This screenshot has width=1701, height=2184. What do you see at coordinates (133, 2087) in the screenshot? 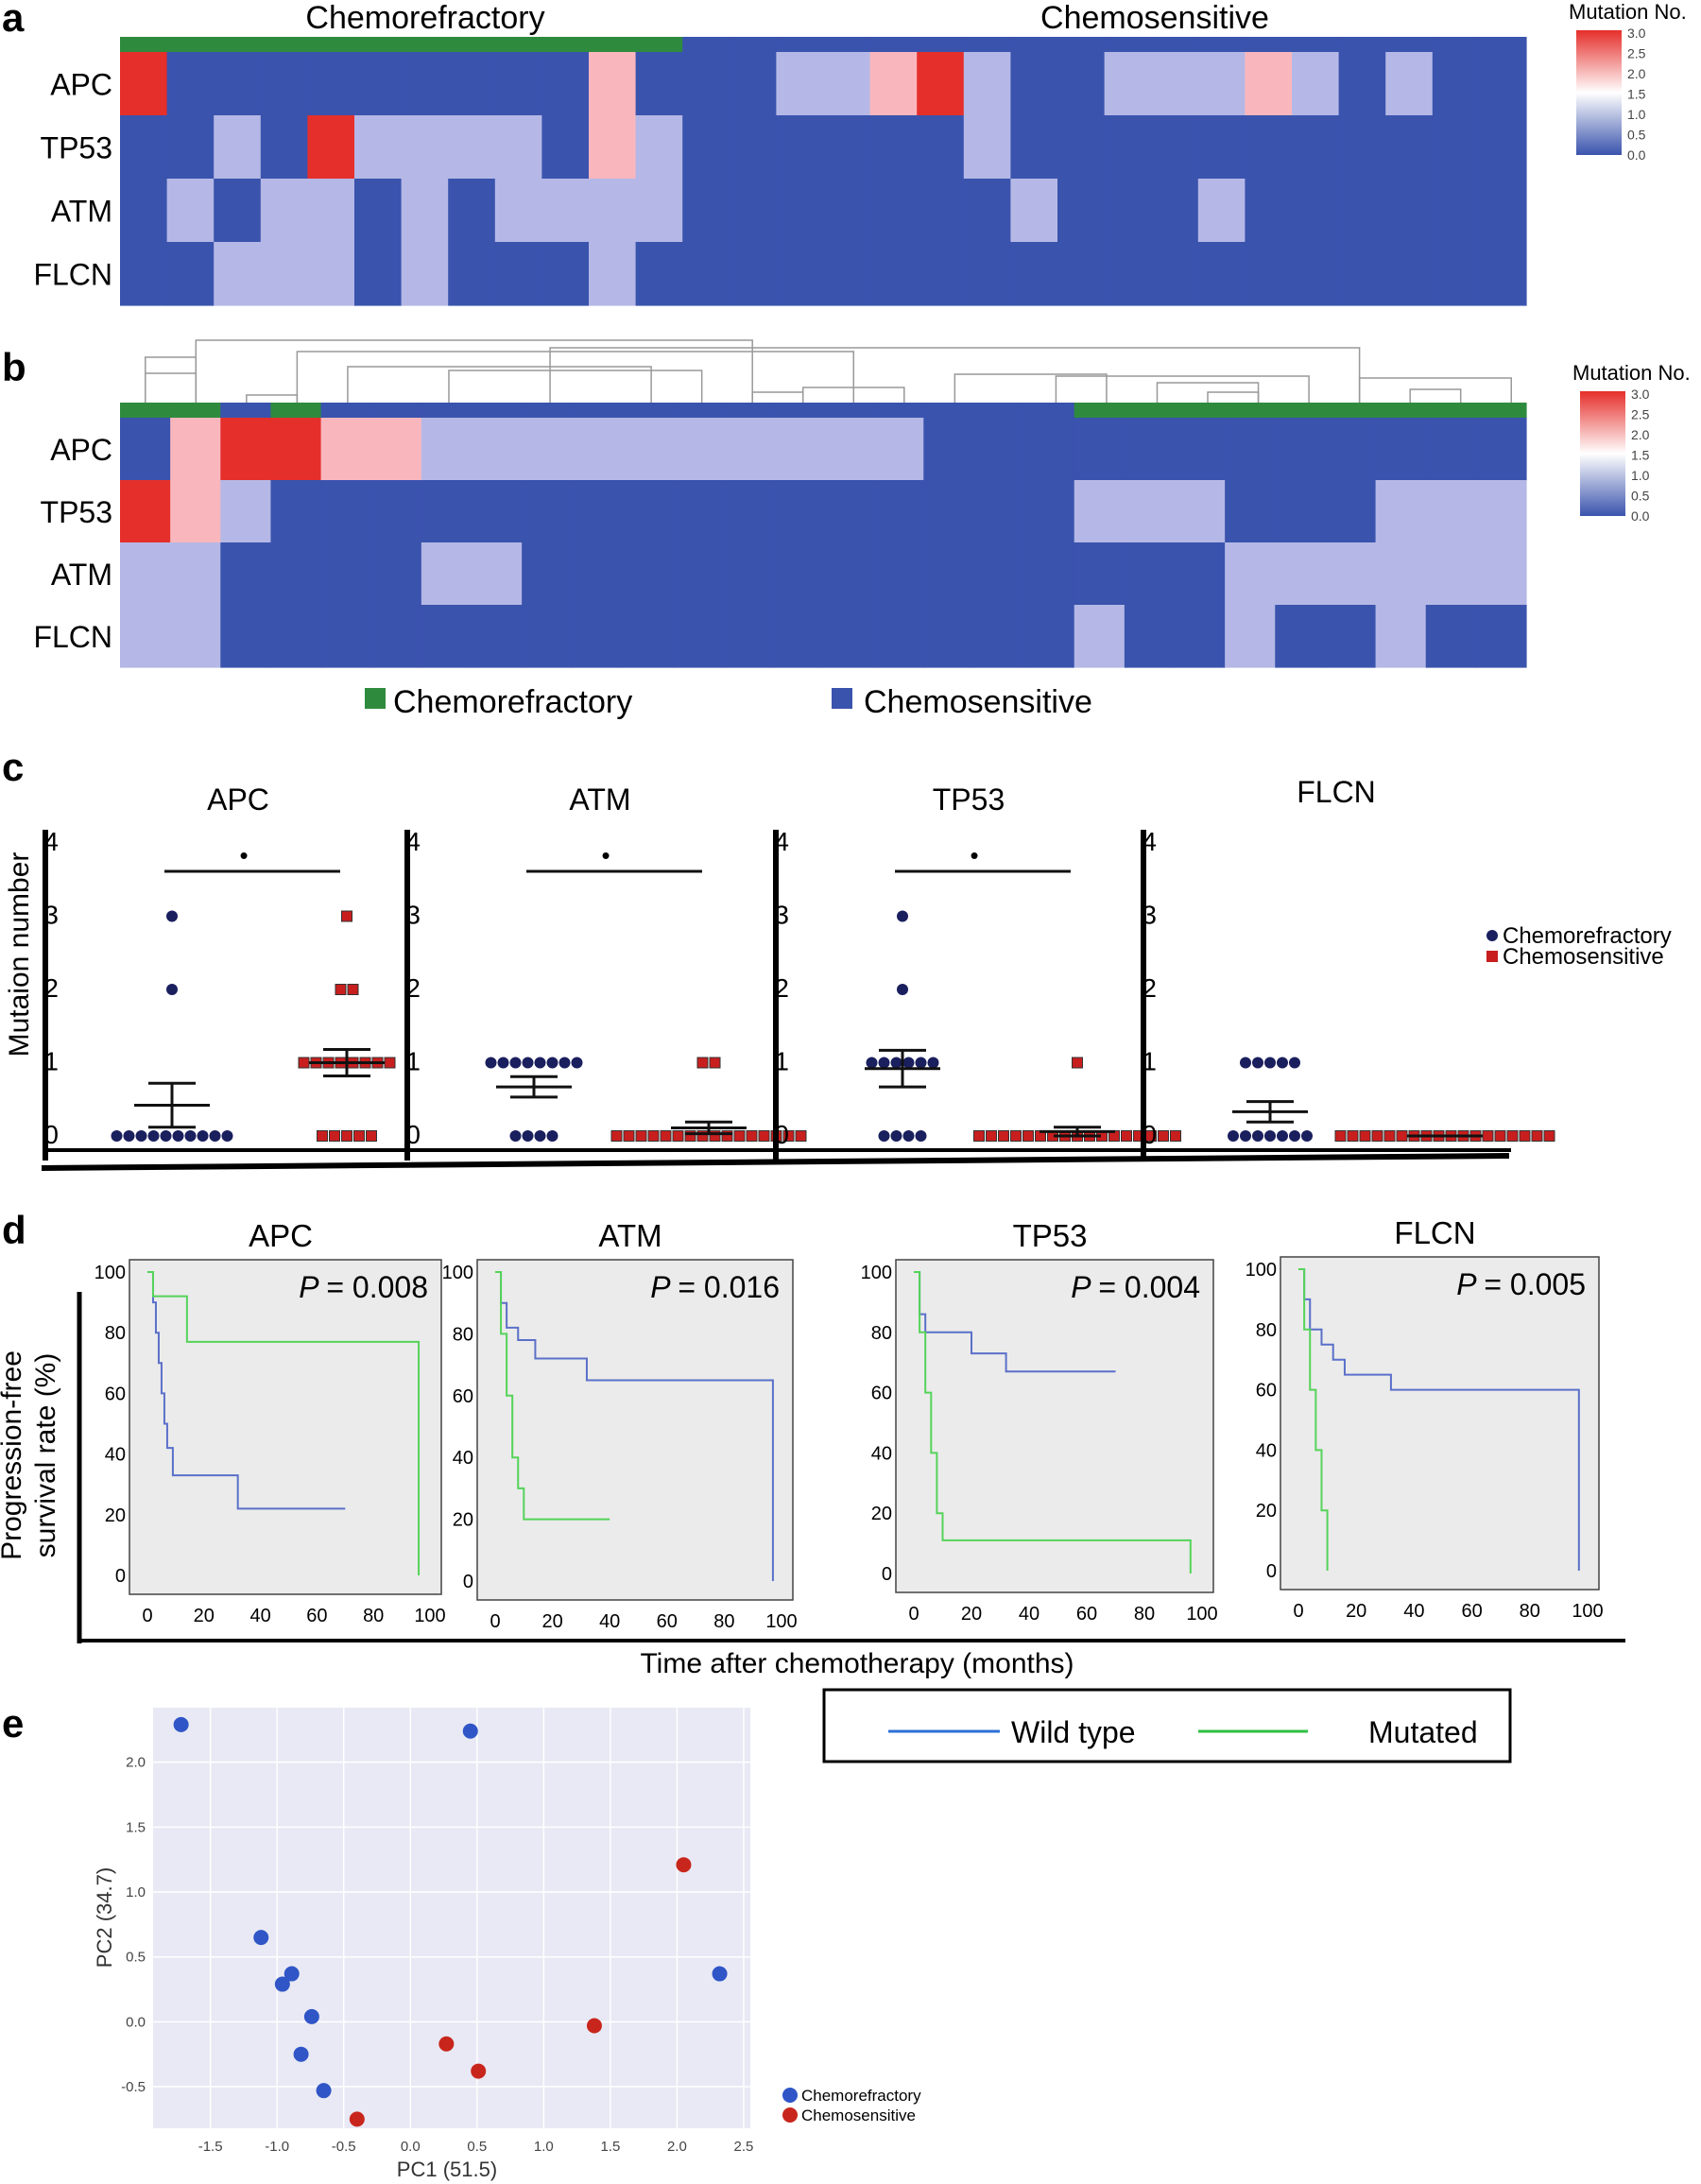
I see `y-tick-label: -0.5` at bounding box center [133, 2087].